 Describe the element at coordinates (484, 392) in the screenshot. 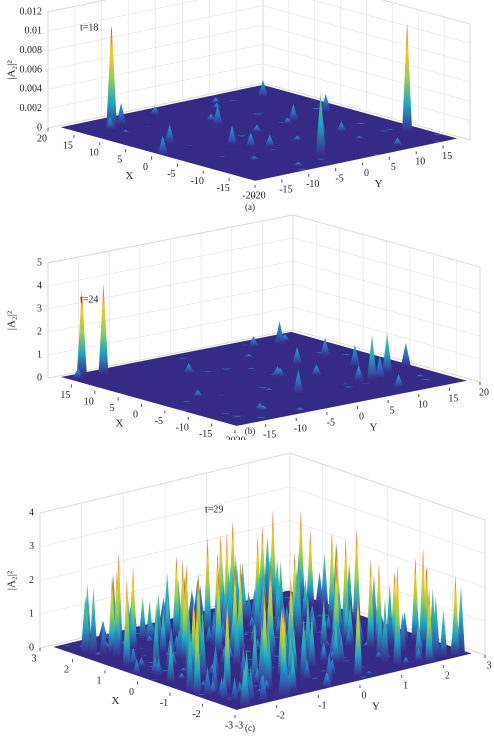

I see `y-tick-label: 20` at that location.